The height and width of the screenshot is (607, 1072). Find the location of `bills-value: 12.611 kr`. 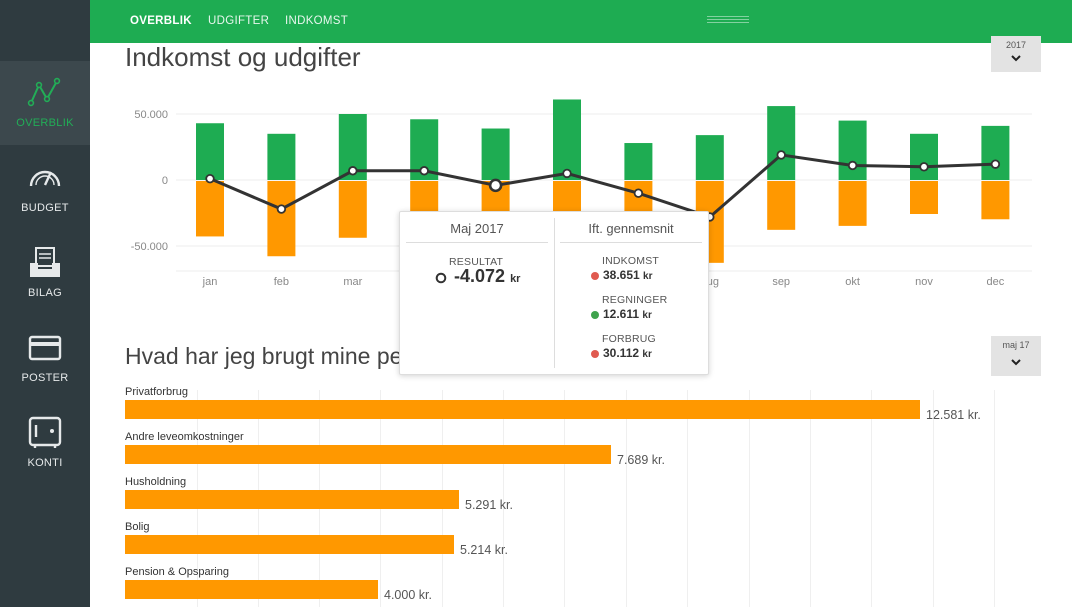

bills-value: 12.611 kr is located at coordinates (627, 314).